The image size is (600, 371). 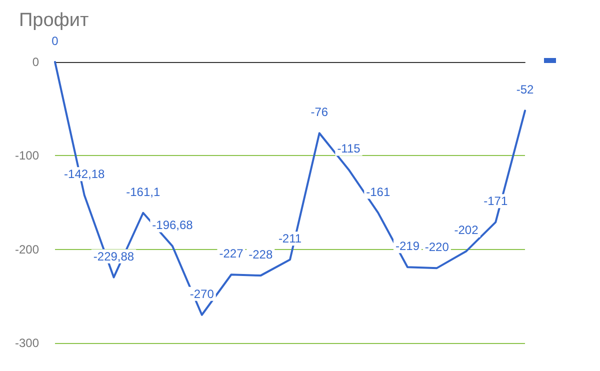 What do you see at coordinates (260, 255) in the screenshot?
I see `data-label: -228` at bounding box center [260, 255].